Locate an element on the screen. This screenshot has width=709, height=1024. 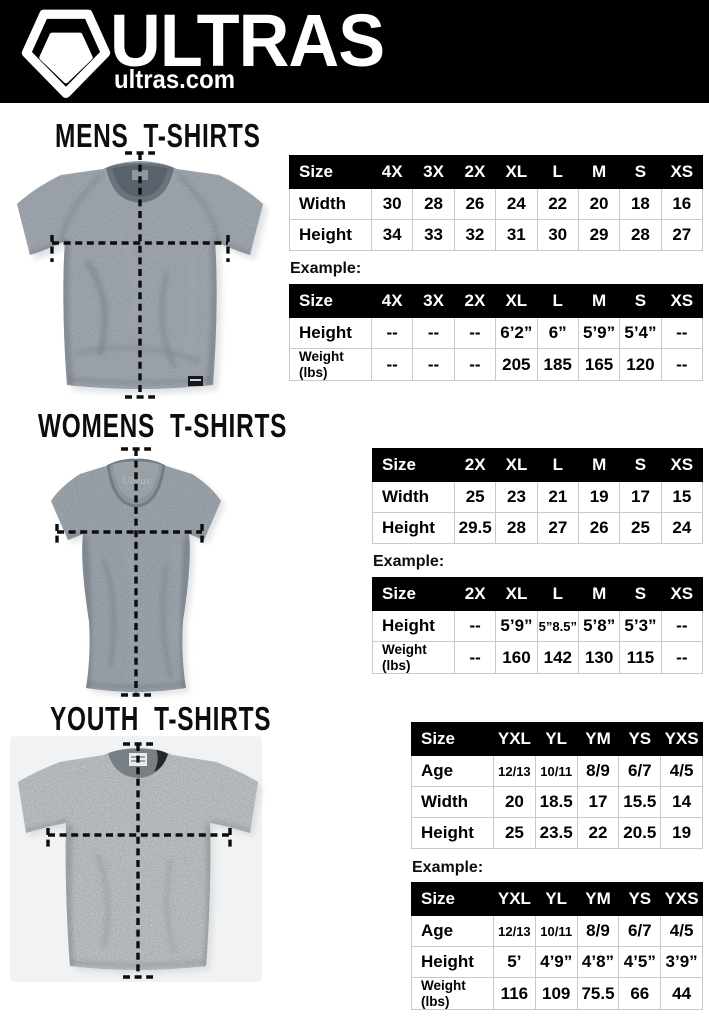
size-value-cell: 15 is located at coordinates (682, 497).